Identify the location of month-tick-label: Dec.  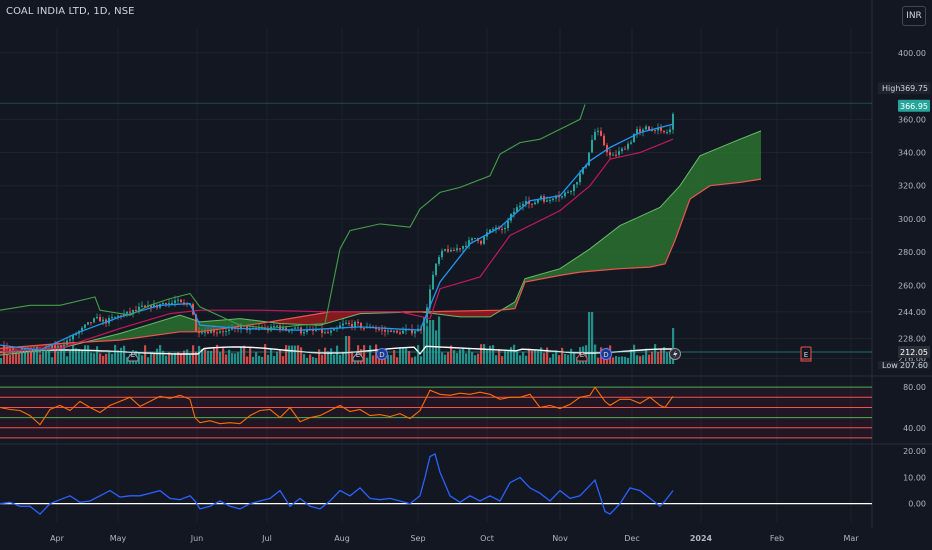
(631, 538).